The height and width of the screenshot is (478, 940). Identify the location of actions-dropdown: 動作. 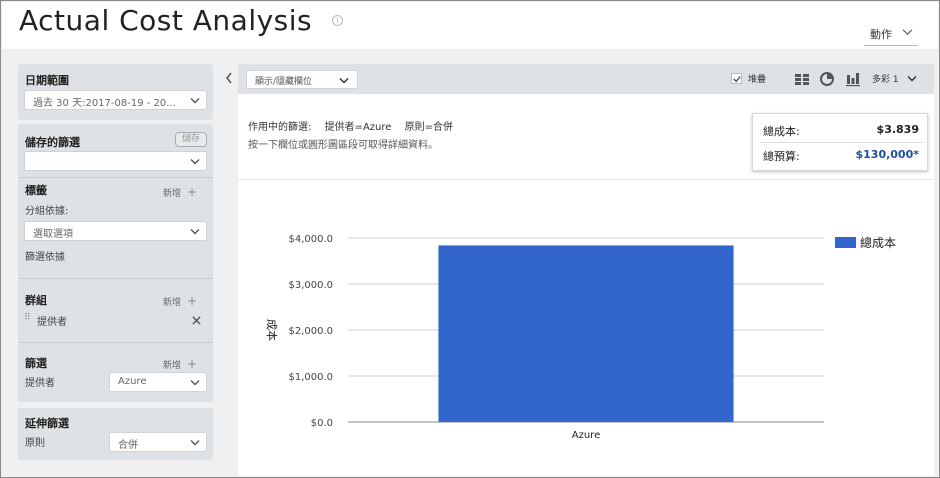
(891, 35).